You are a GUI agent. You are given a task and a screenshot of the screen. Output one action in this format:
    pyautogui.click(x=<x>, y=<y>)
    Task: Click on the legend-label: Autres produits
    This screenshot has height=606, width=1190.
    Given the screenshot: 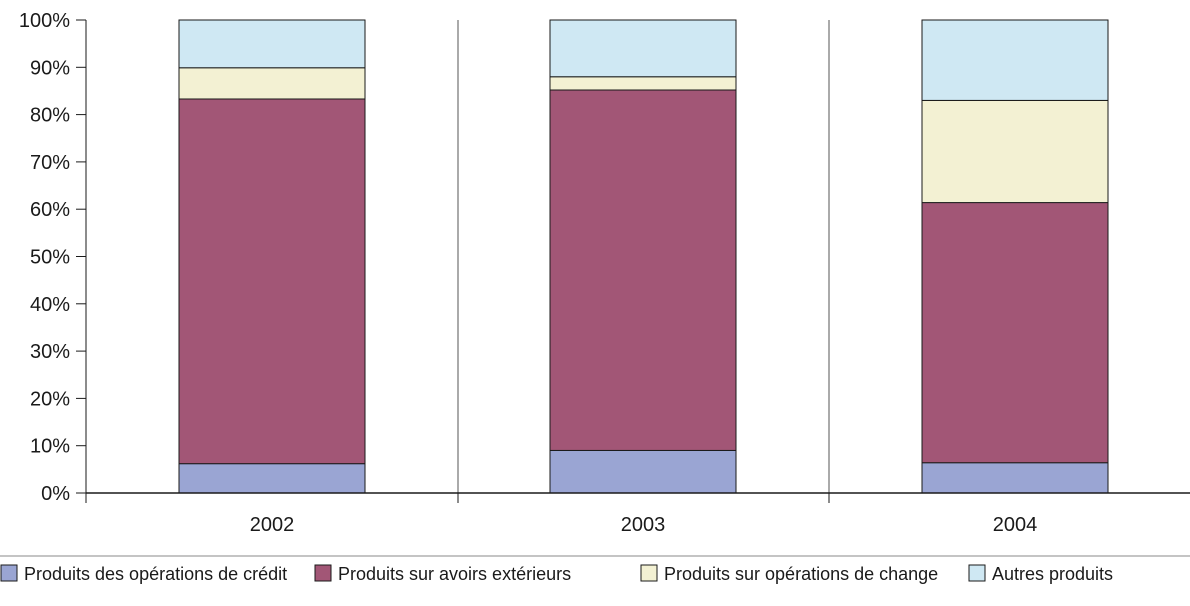 What is the action you would take?
    pyautogui.click(x=1052, y=574)
    